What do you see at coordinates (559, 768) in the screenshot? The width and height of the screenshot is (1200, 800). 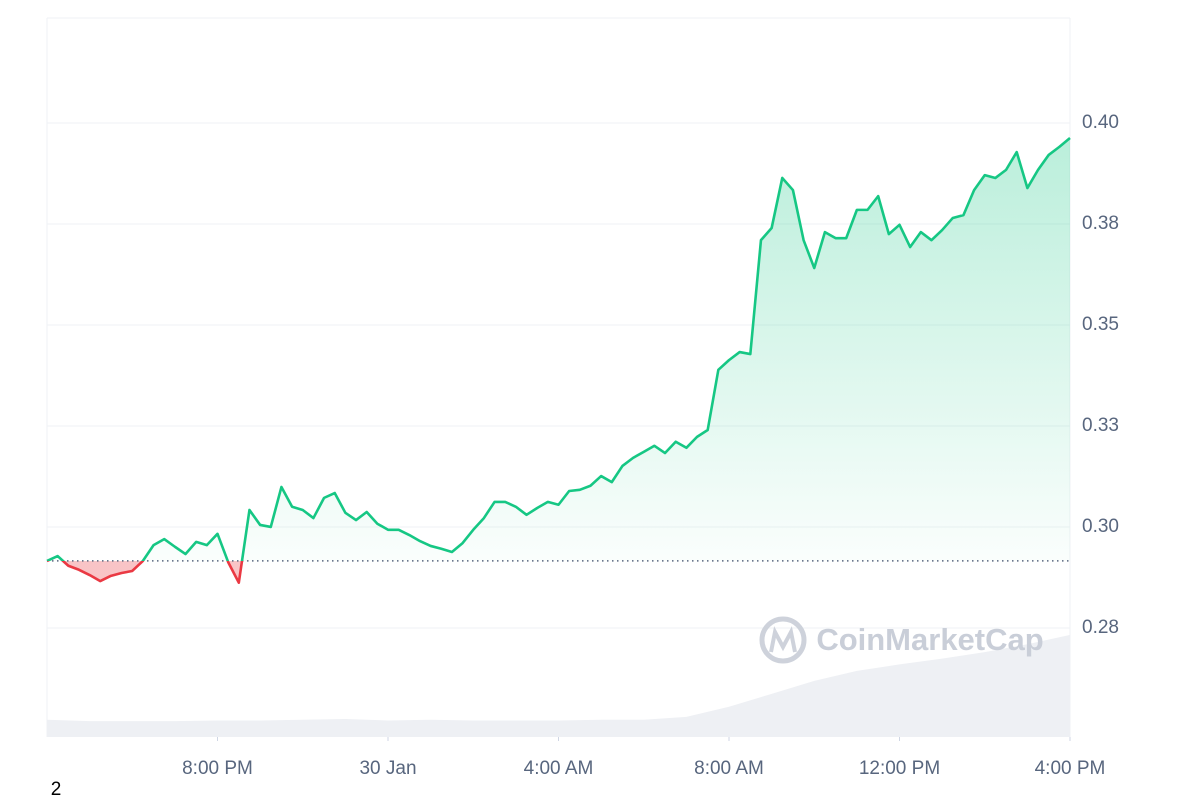 I see `x-tick-label: 4:00 AM` at bounding box center [559, 768].